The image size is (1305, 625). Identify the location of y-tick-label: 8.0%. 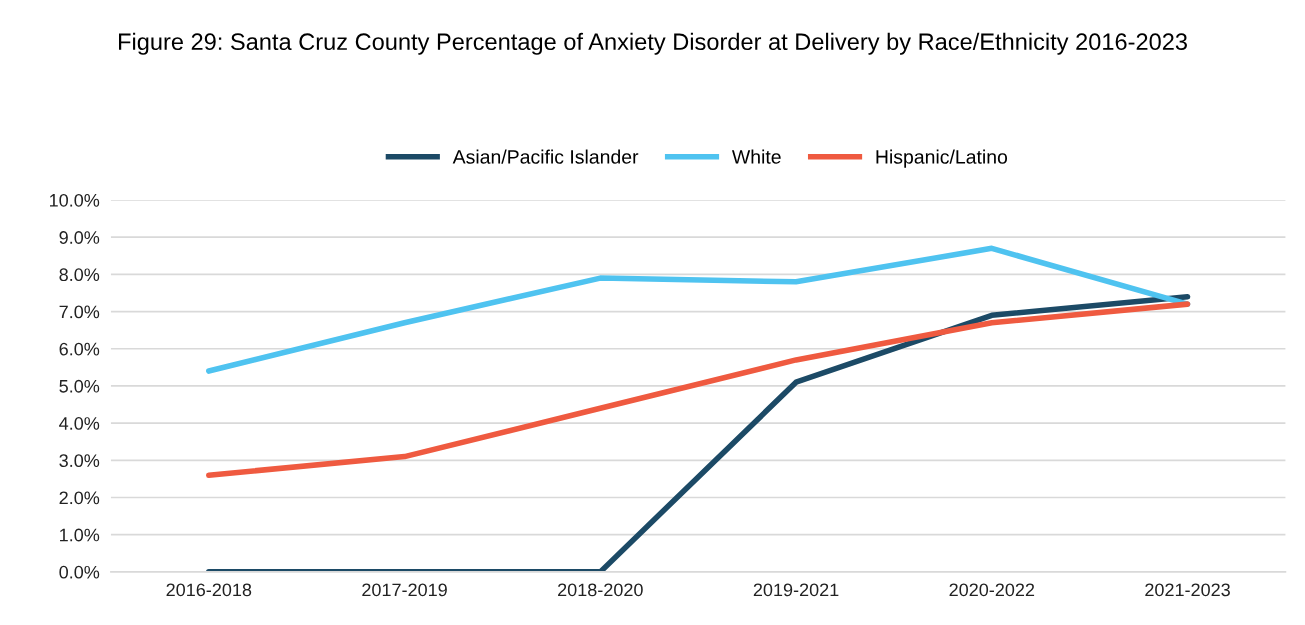
(79, 275).